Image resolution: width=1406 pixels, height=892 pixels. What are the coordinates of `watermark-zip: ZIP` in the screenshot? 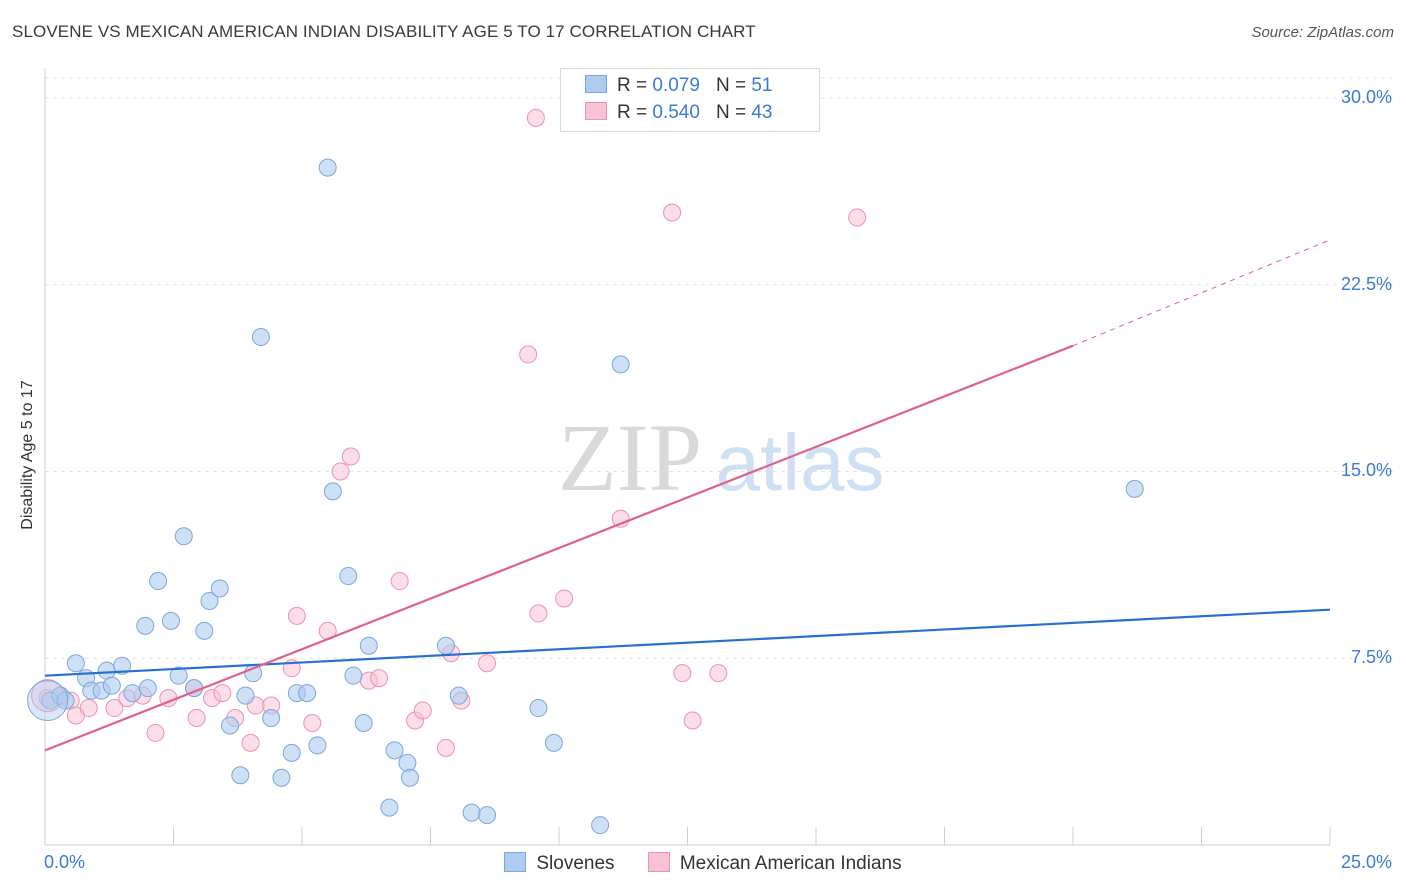 It's located at (630, 457).